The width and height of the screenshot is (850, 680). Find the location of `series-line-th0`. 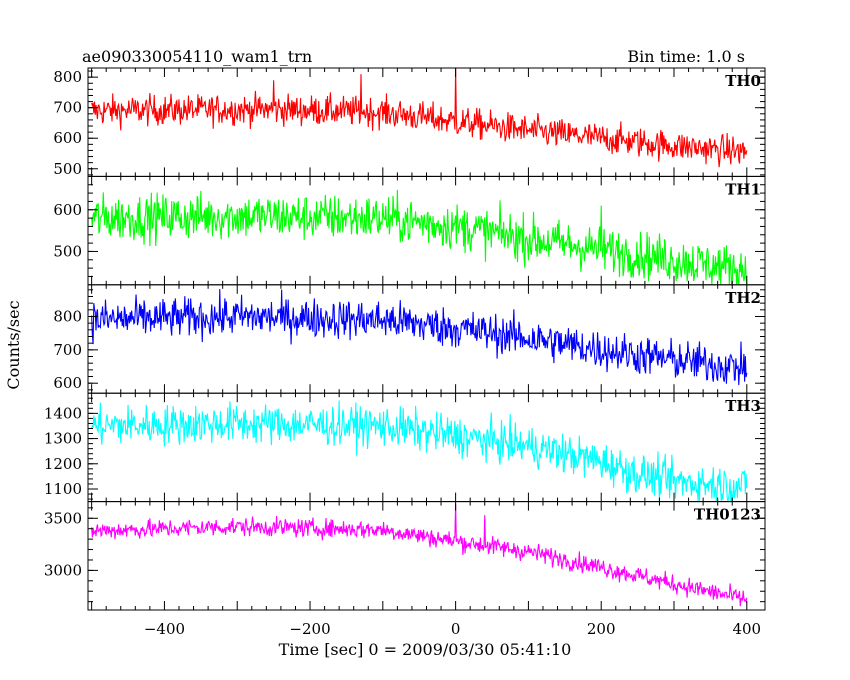

series-line-th0 is located at coordinates (419, 118).